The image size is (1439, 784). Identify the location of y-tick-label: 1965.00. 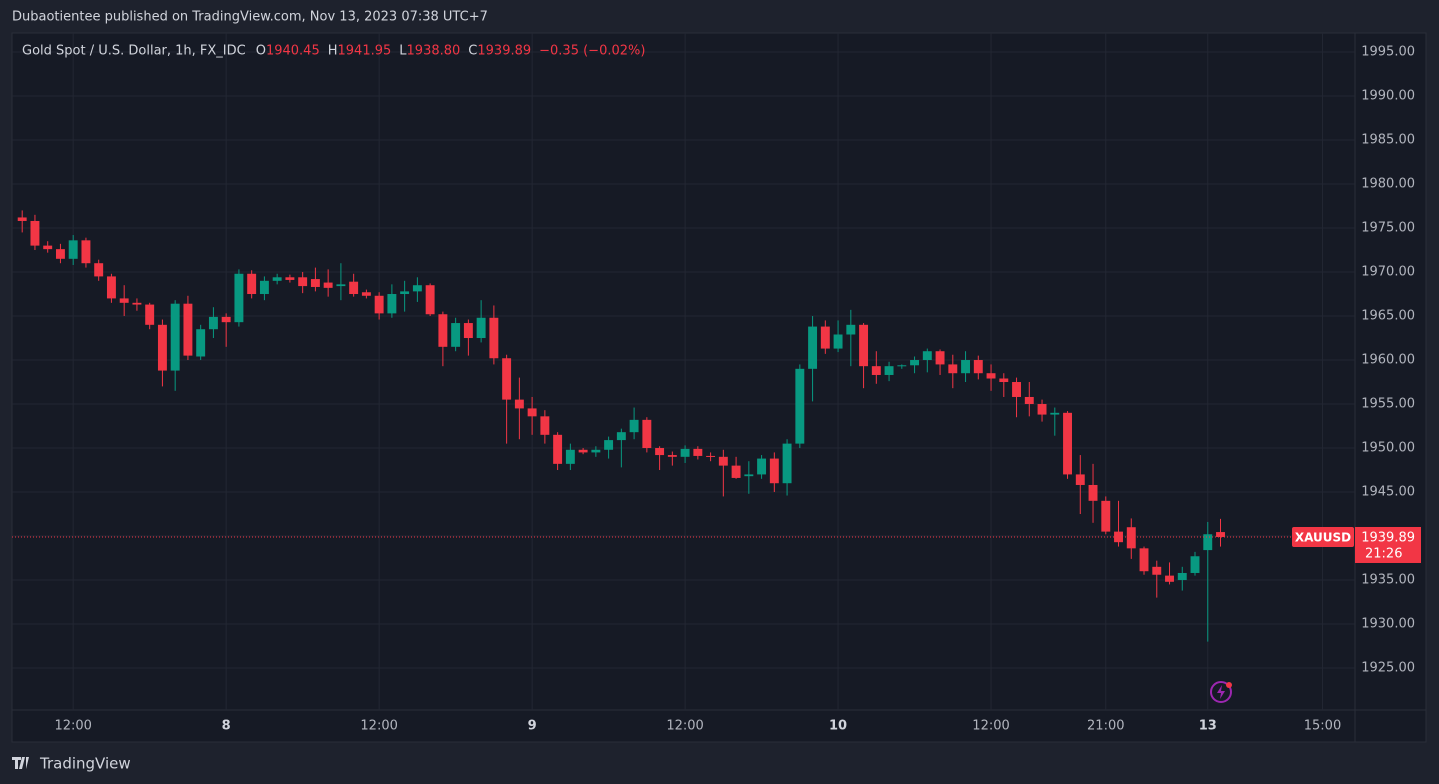
(1388, 316).